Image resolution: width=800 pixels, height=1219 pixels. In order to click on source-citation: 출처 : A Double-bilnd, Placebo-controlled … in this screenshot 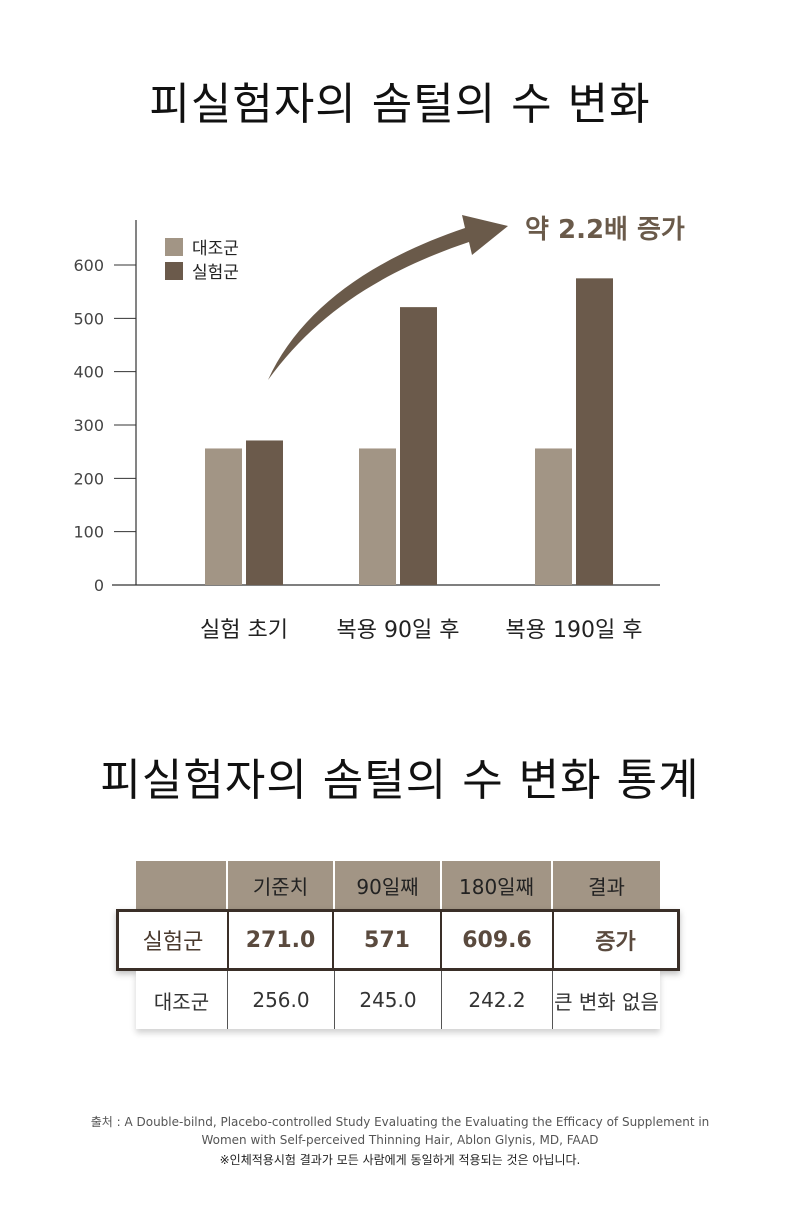, I will do `click(400, 1122)`.